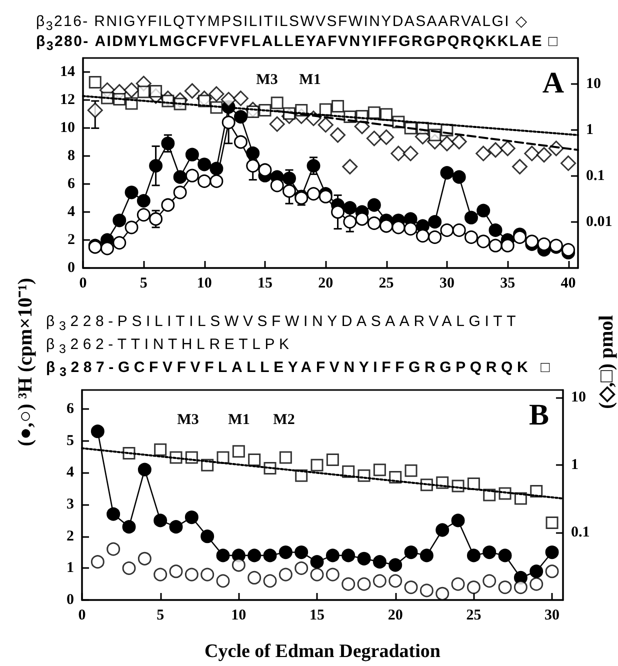  What do you see at coordinates (322, 651) in the screenshot?
I see `x-axis-title: Cycle of Edman Degradation` at bounding box center [322, 651].